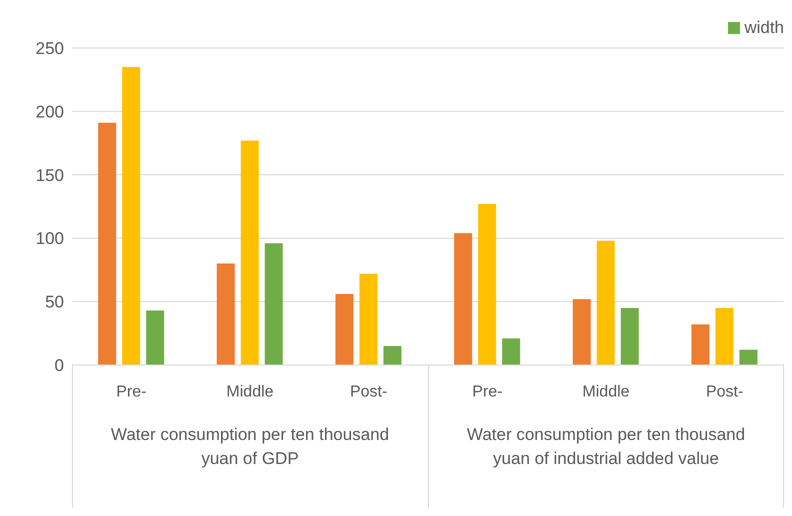  Describe the element at coordinates (764, 28) in the screenshot. I see `legend-label: width` at that location.